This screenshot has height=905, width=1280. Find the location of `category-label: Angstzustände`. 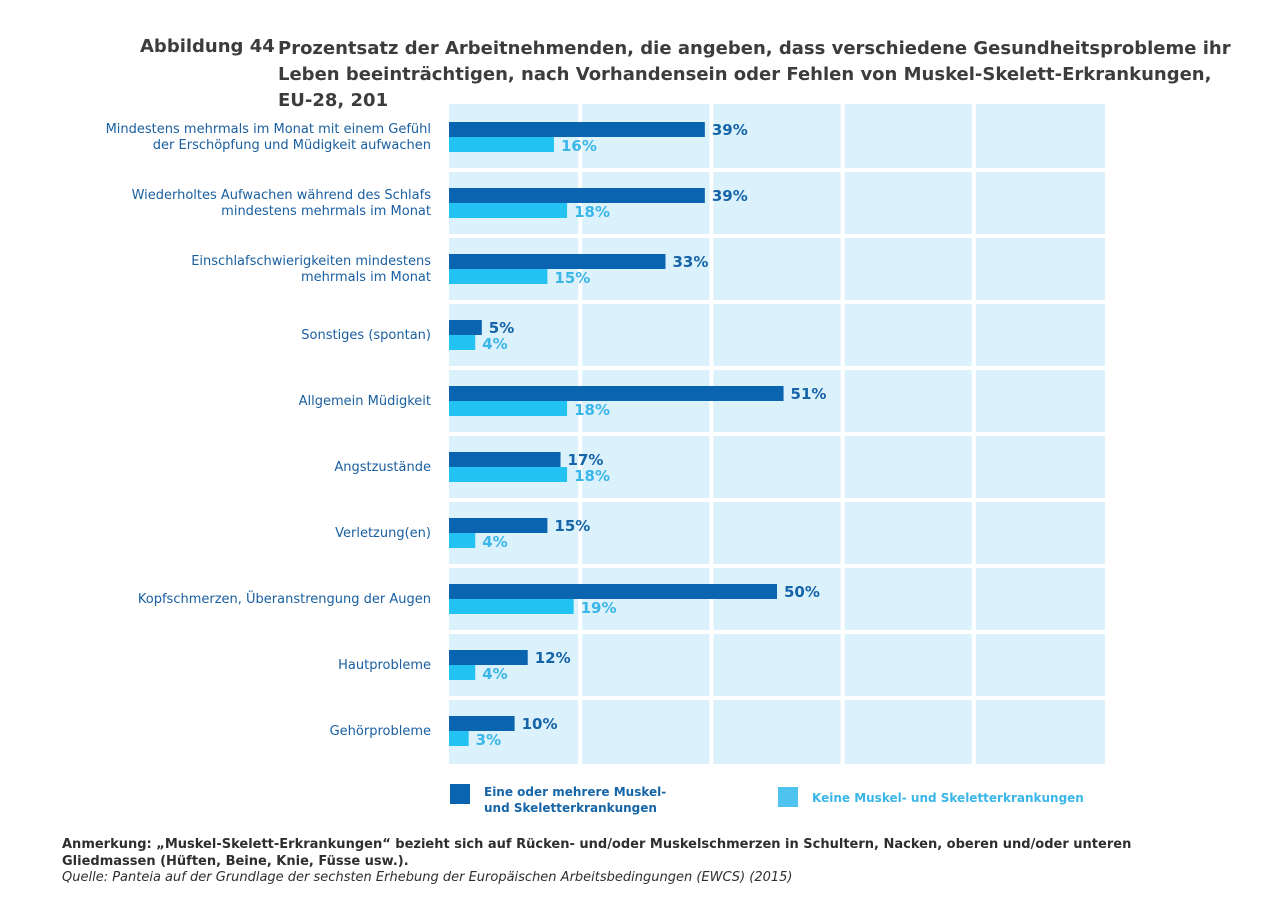

category-label: Angstzustände is located at coordinates (382, 467).